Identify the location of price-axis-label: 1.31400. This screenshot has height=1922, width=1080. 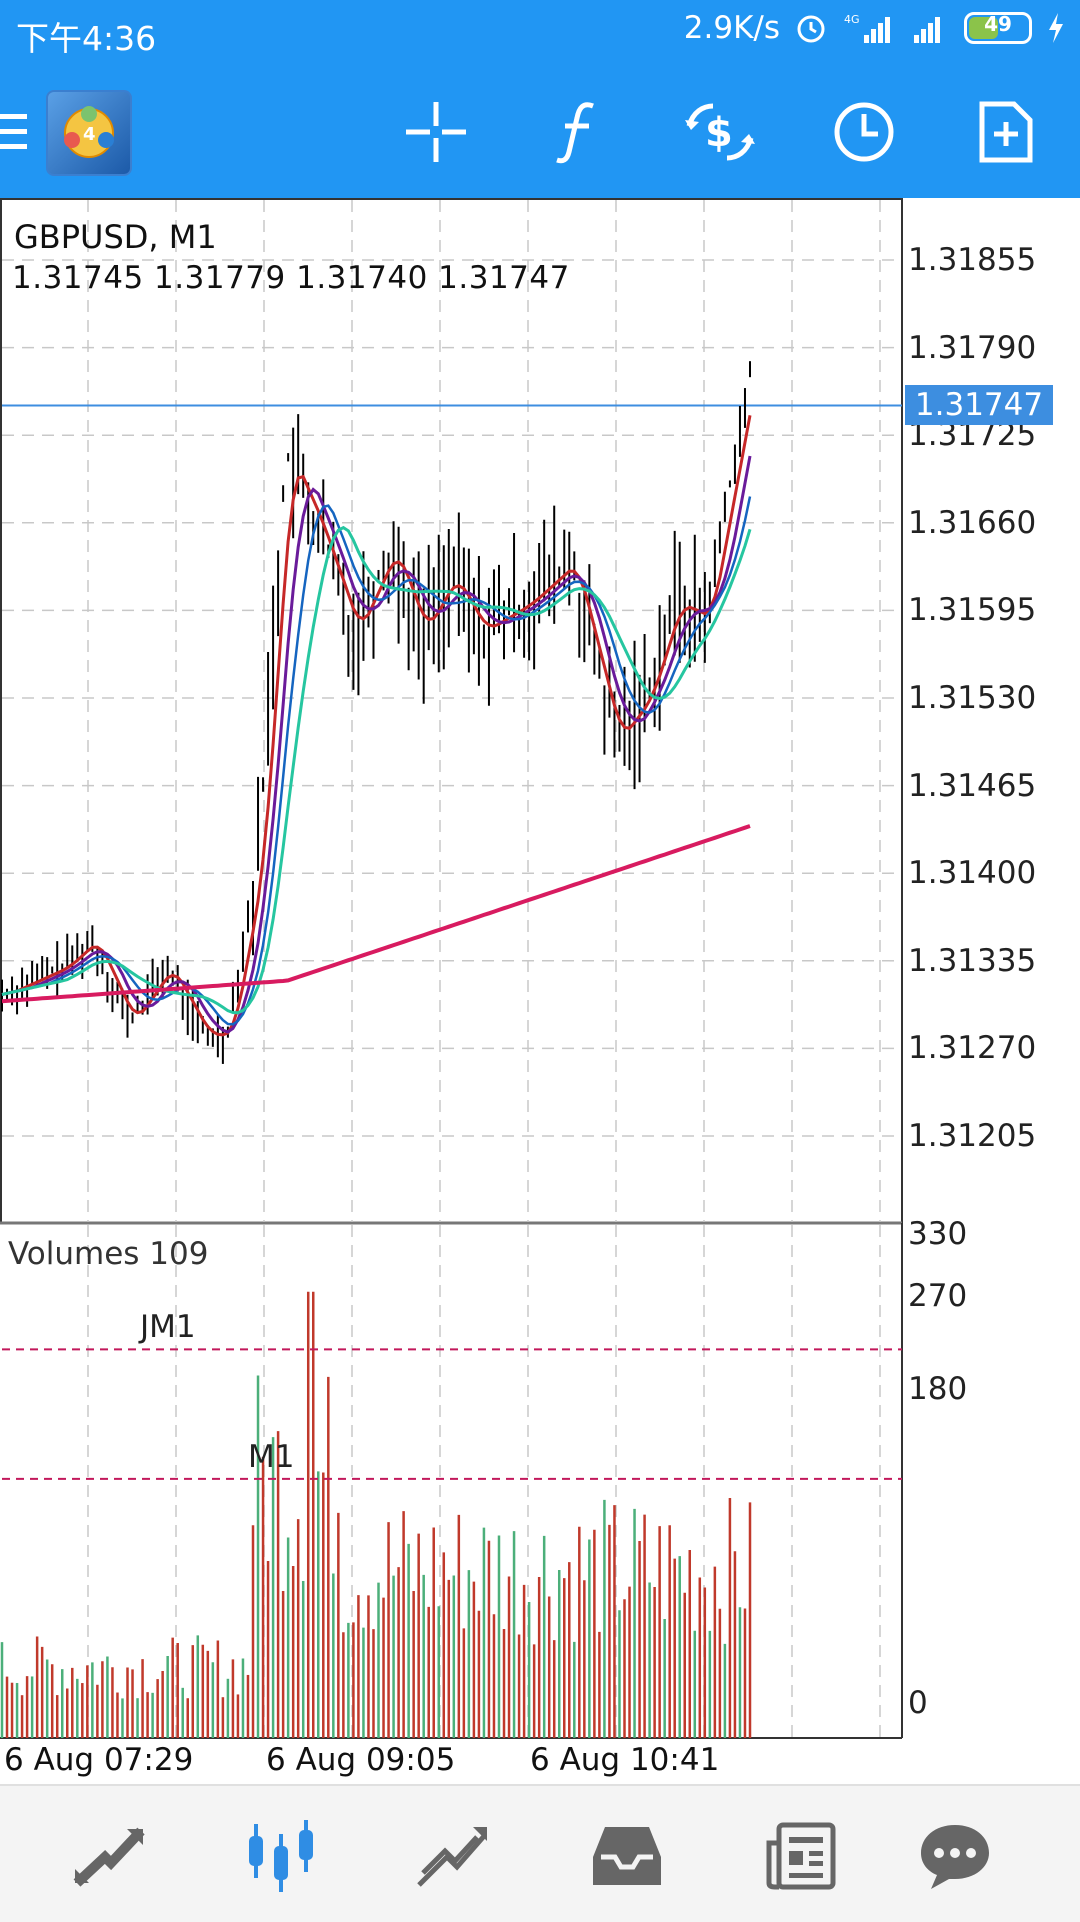
(972, 873).